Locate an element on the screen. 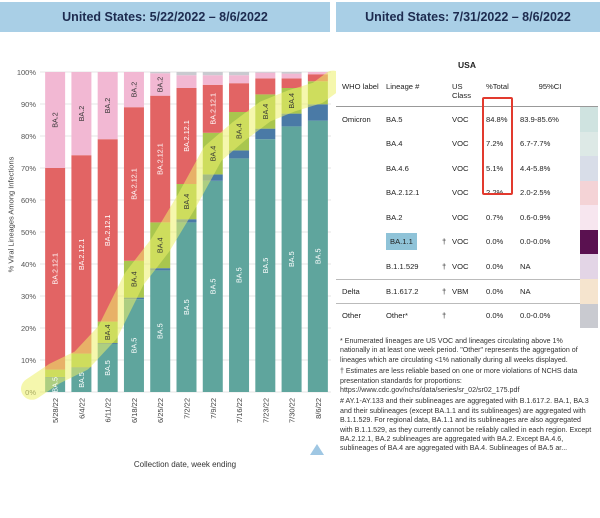  pct-total-cell-text: 5.1% is located at coordinates (495, 168).